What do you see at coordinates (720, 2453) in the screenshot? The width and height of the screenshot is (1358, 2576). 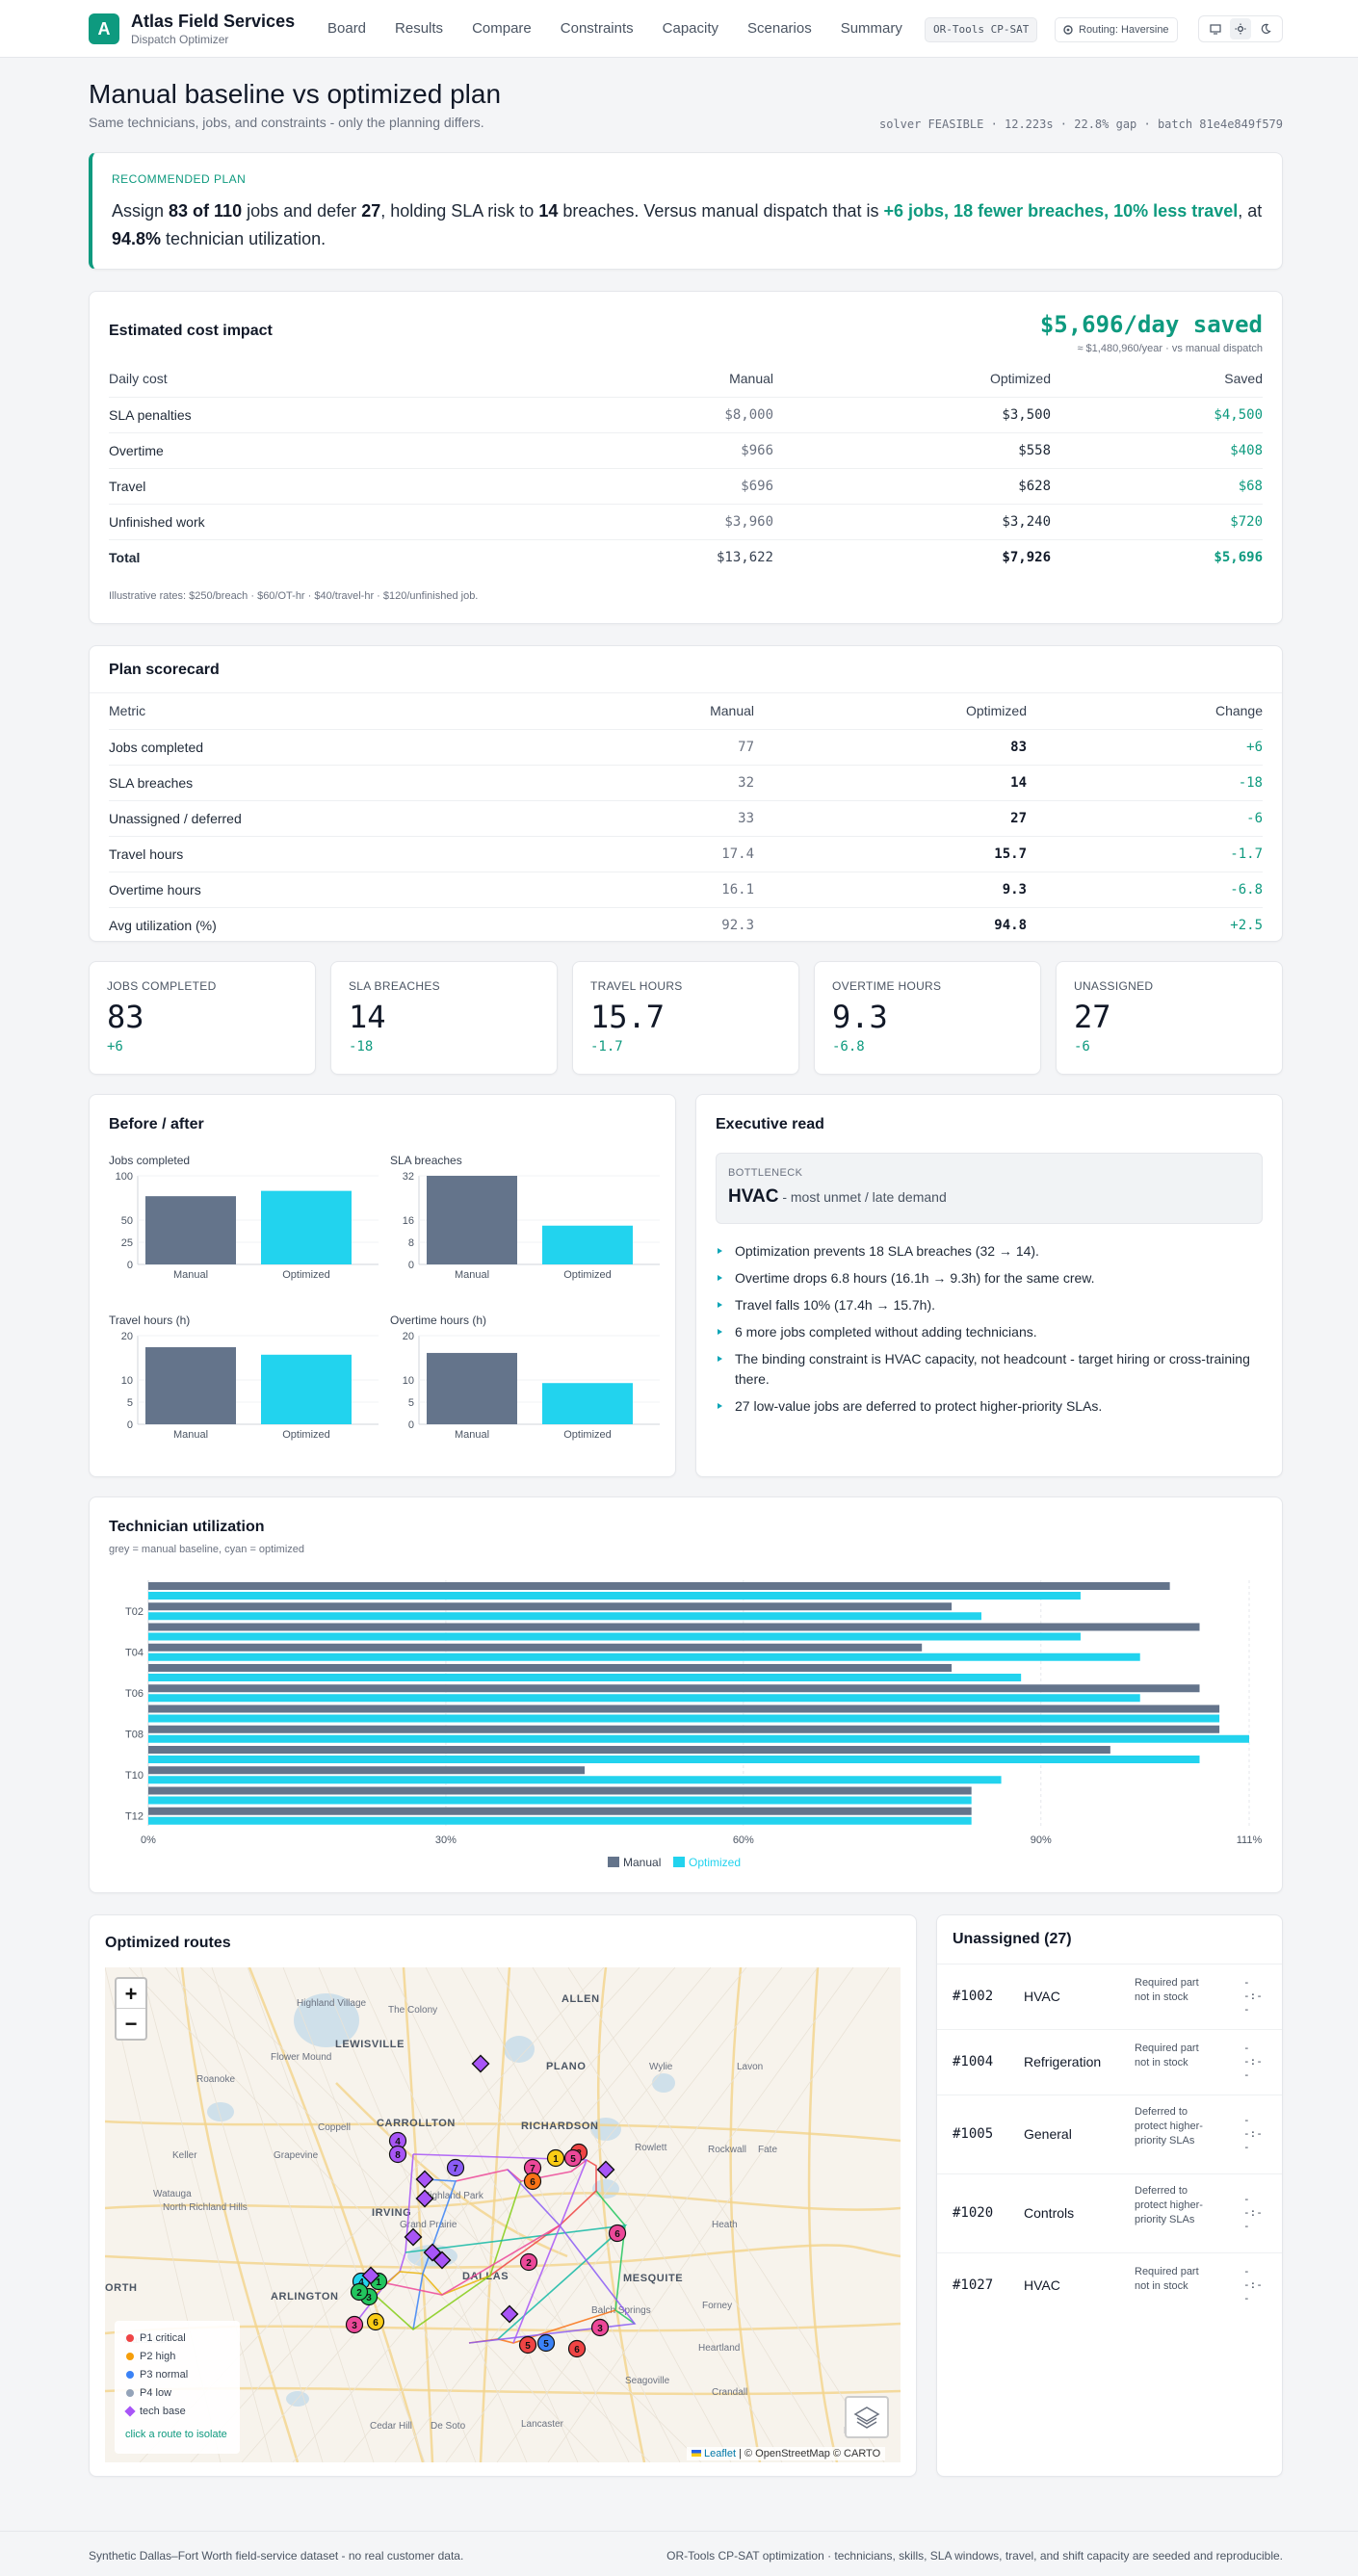 I see `leaflet-link: Leaflet` at bounding box center [720, 2453].